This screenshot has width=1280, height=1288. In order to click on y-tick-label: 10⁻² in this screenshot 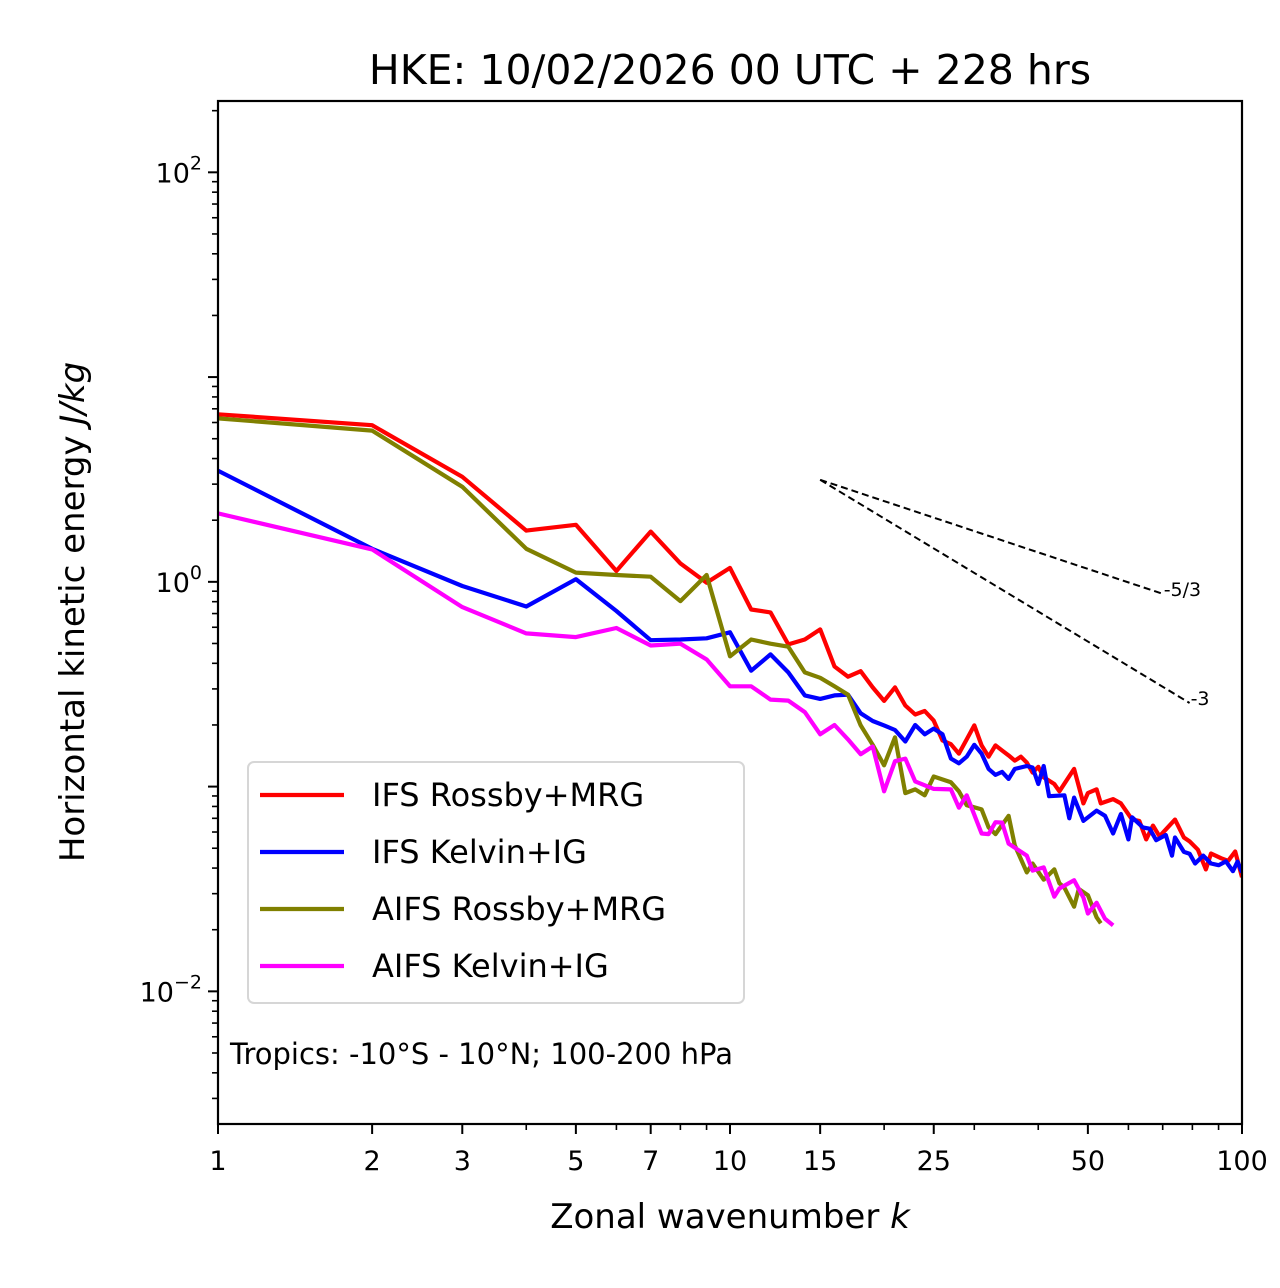, I will do `click(171, 989)`.